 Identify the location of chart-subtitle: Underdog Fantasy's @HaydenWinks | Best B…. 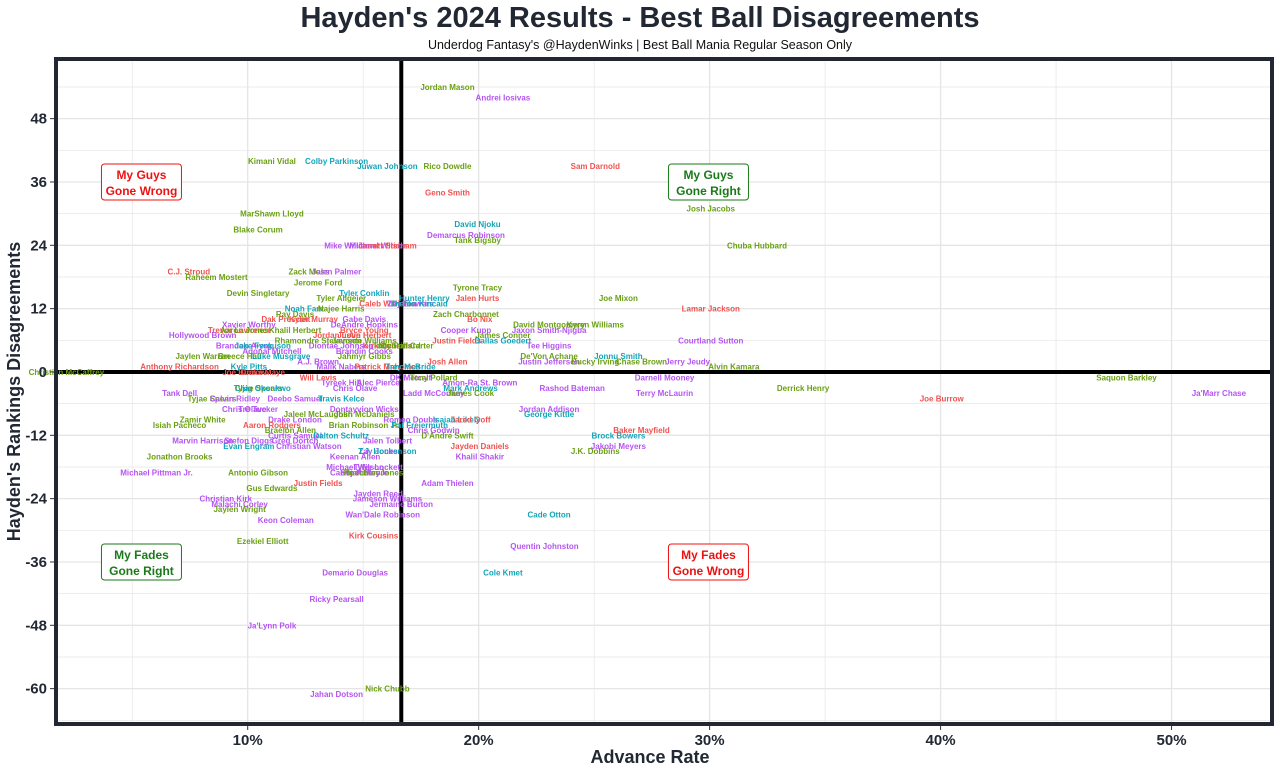
(640, 45).